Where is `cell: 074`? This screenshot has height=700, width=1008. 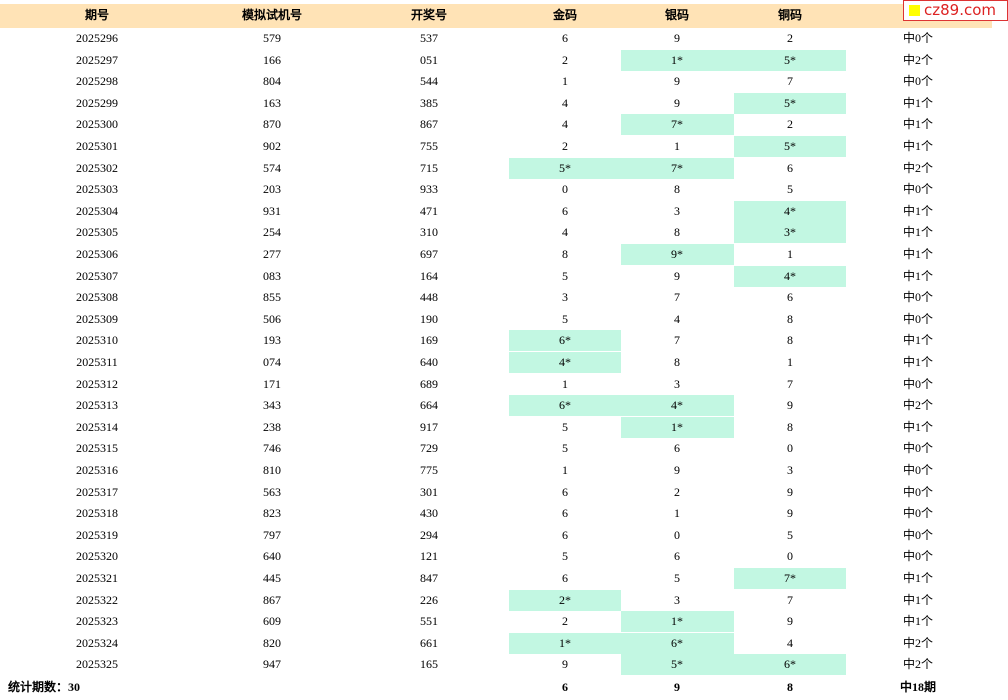 cell: 074 is located at coordinates (272, 362).